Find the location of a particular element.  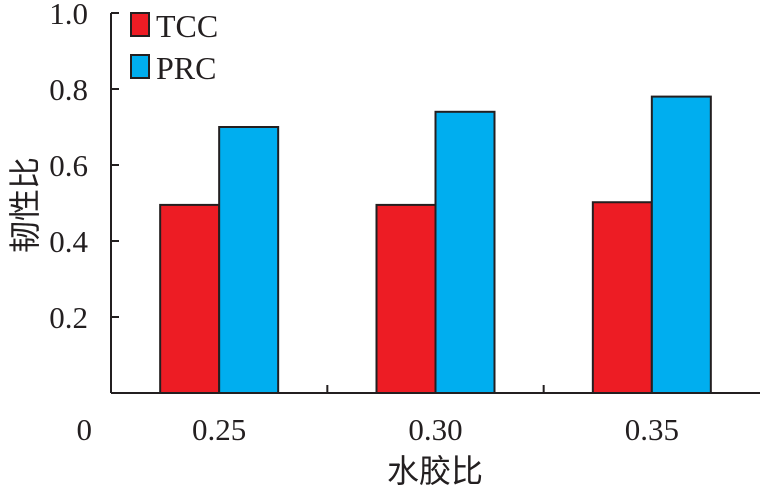

legend-label-tcc: TCC is located at coordinates (187, 26).